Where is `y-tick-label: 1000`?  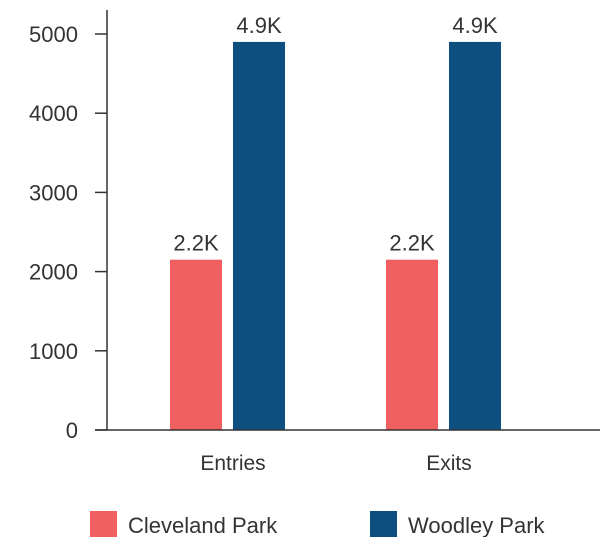
y-tick-label: 1000 is located at coordinates (53, 351).